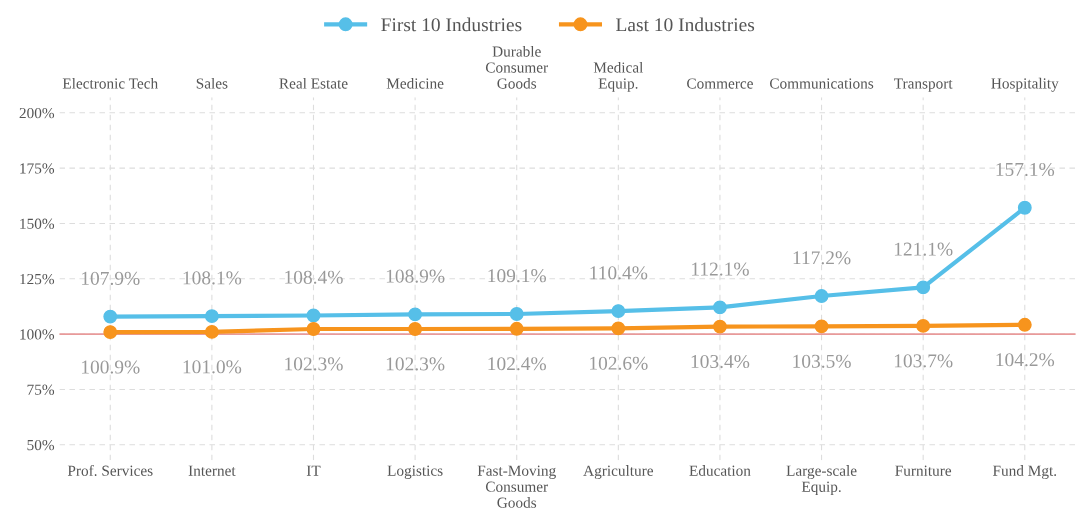 The height and width of the screenshot is (526, 1081). I want to click on text: Medical Equip., so click(618, 76).